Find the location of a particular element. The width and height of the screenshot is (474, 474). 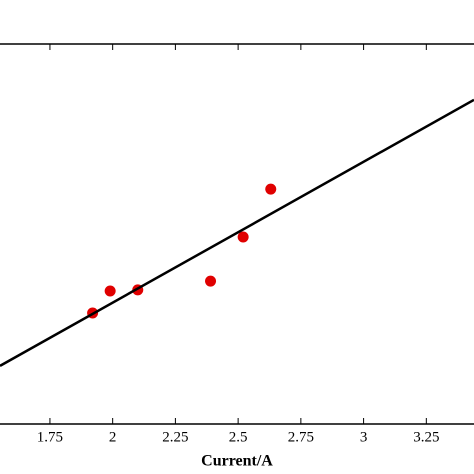

x-tick-label: 1.75 is located at coordinates (50, 437).